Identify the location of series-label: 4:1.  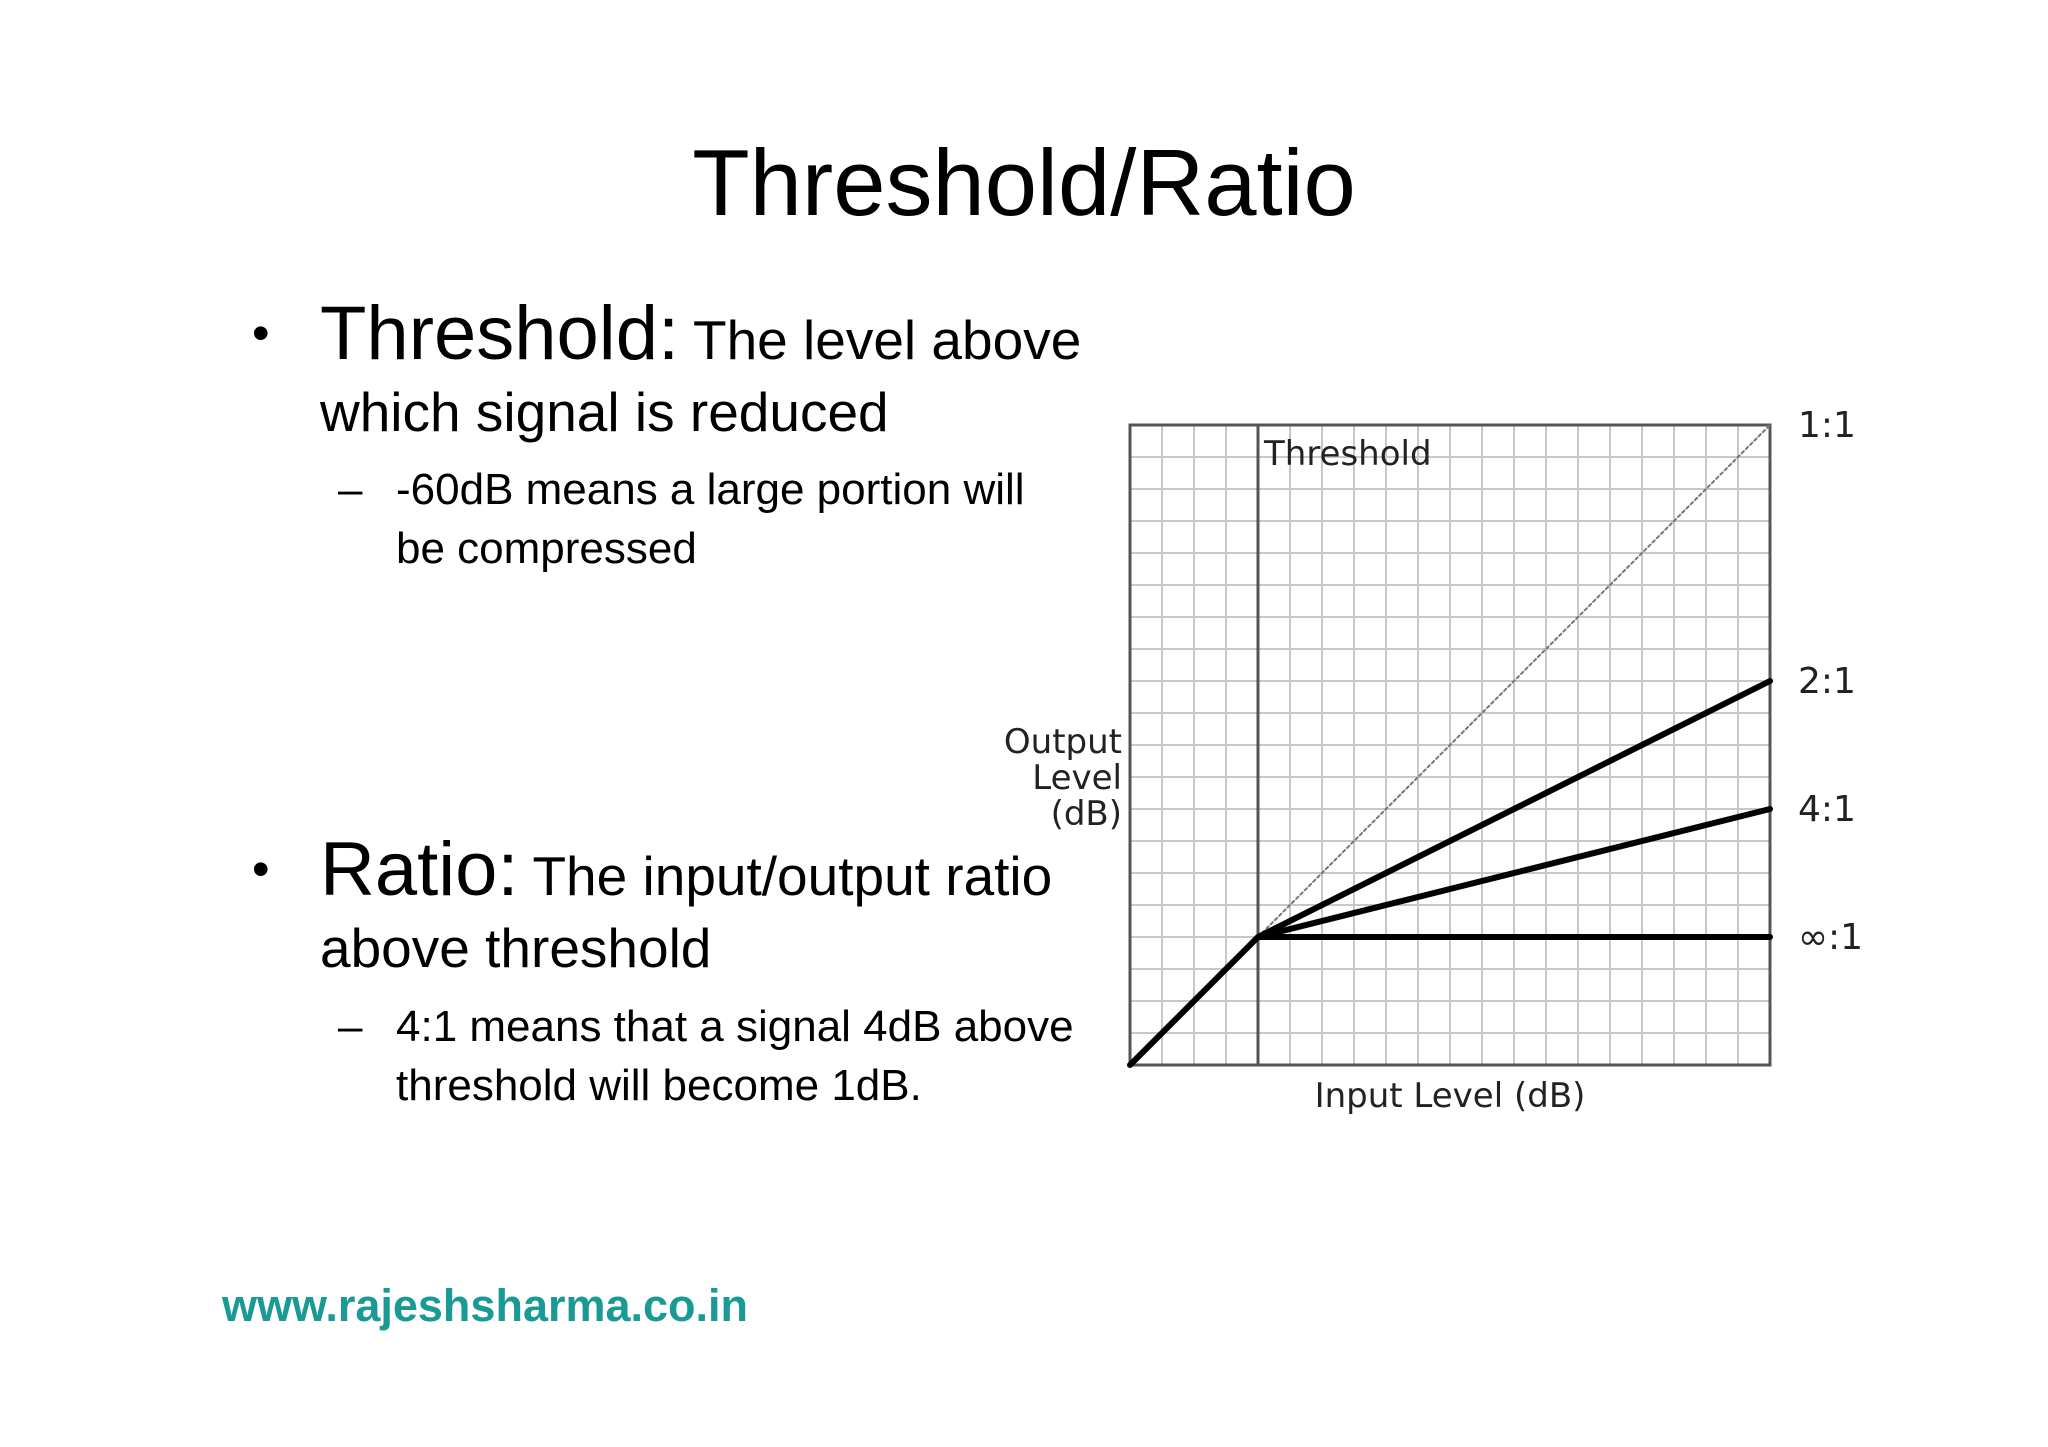
(1827, 809).